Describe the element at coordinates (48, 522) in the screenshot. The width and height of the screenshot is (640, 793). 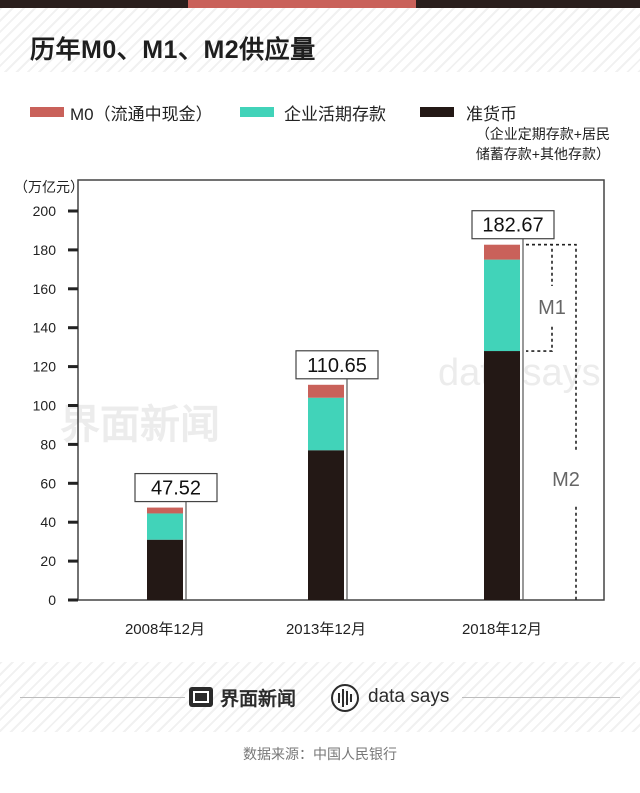
I see `y-tick-label: 40` at that location.